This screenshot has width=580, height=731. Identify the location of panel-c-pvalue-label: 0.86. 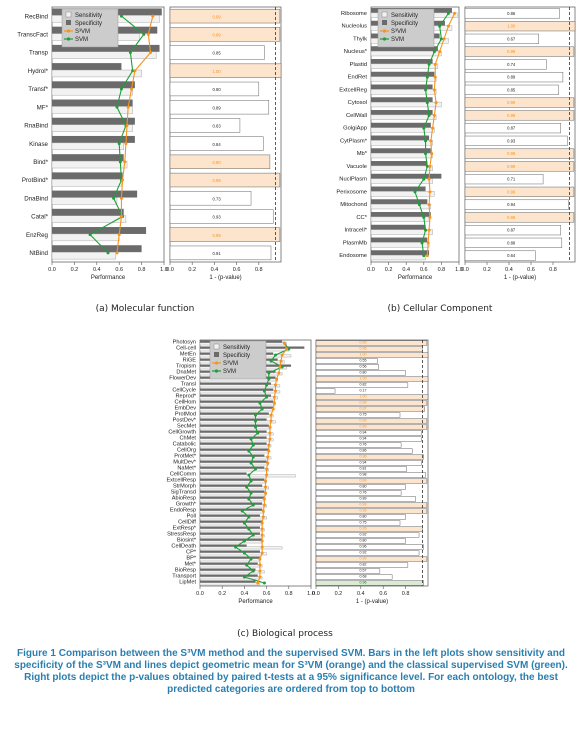
(363, 451).